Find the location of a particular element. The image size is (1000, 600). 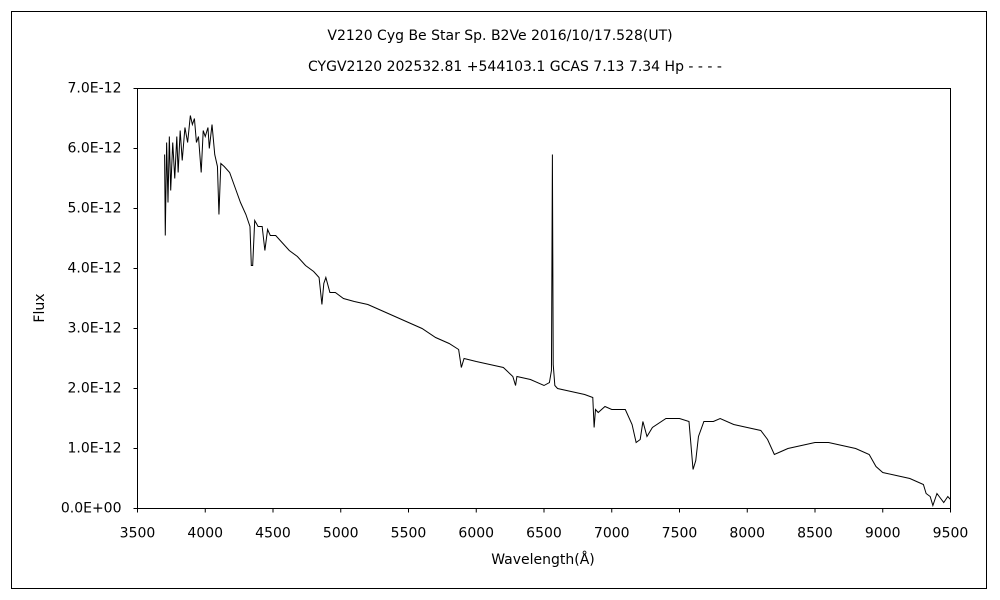

x-tick-label: 9500 is located at coordinates (951, 534).